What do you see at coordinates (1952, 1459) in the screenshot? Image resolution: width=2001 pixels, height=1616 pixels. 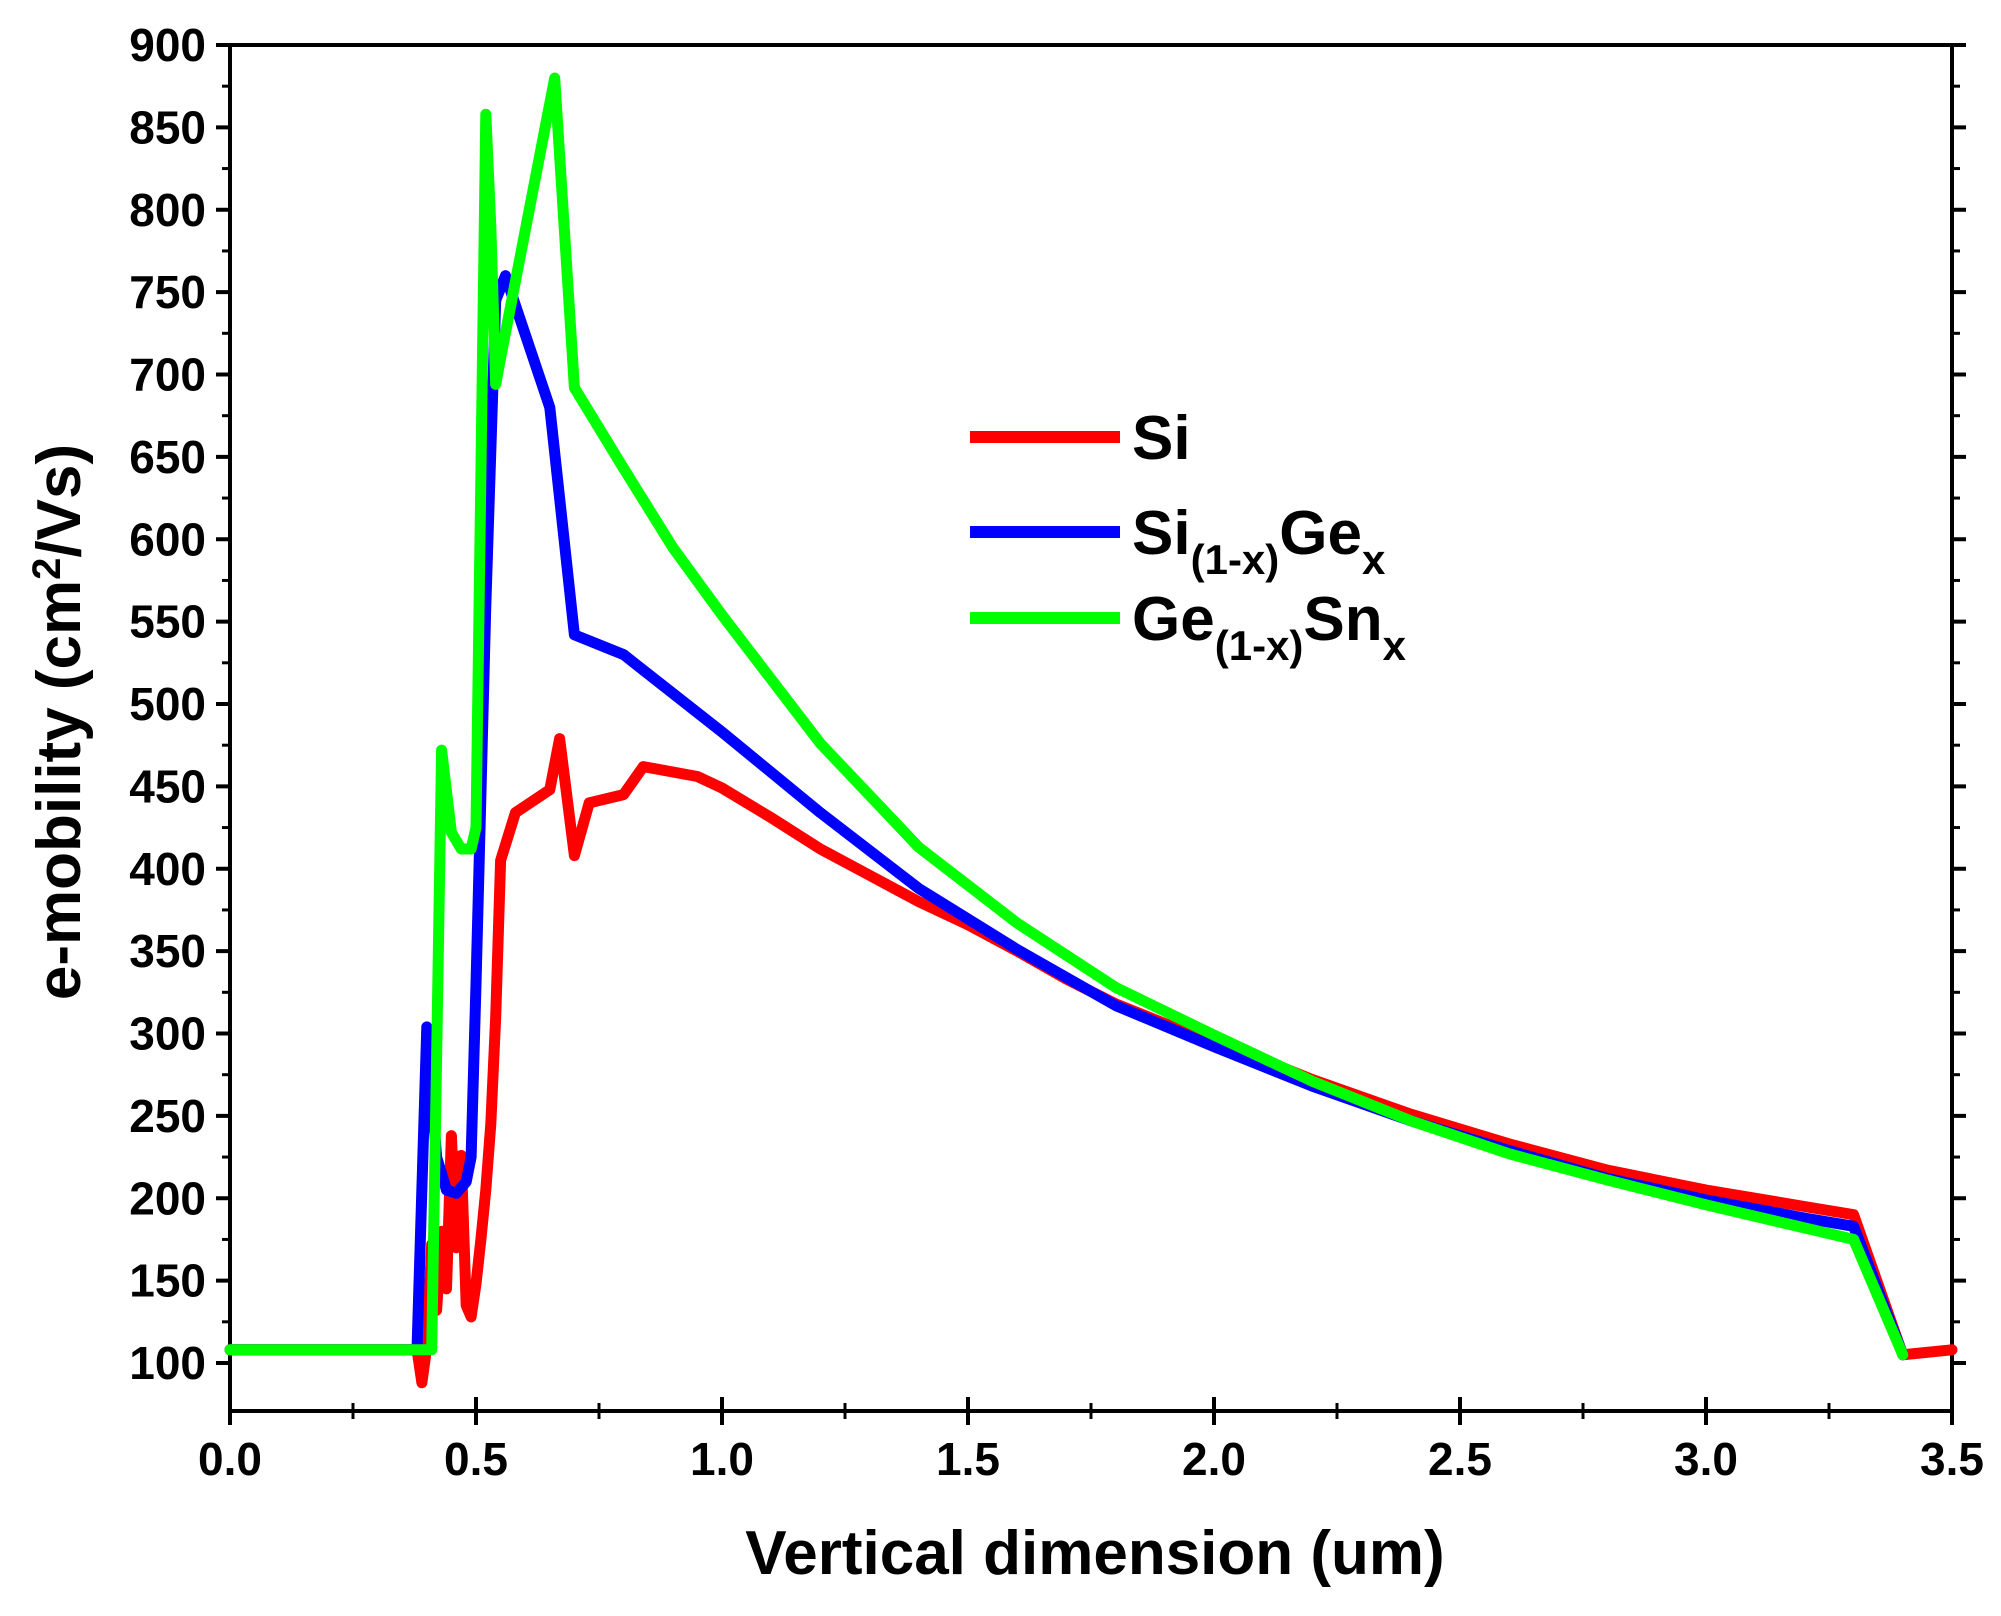 I see `x-tick-label: 3.5` at bounding box center [1952, 1459].